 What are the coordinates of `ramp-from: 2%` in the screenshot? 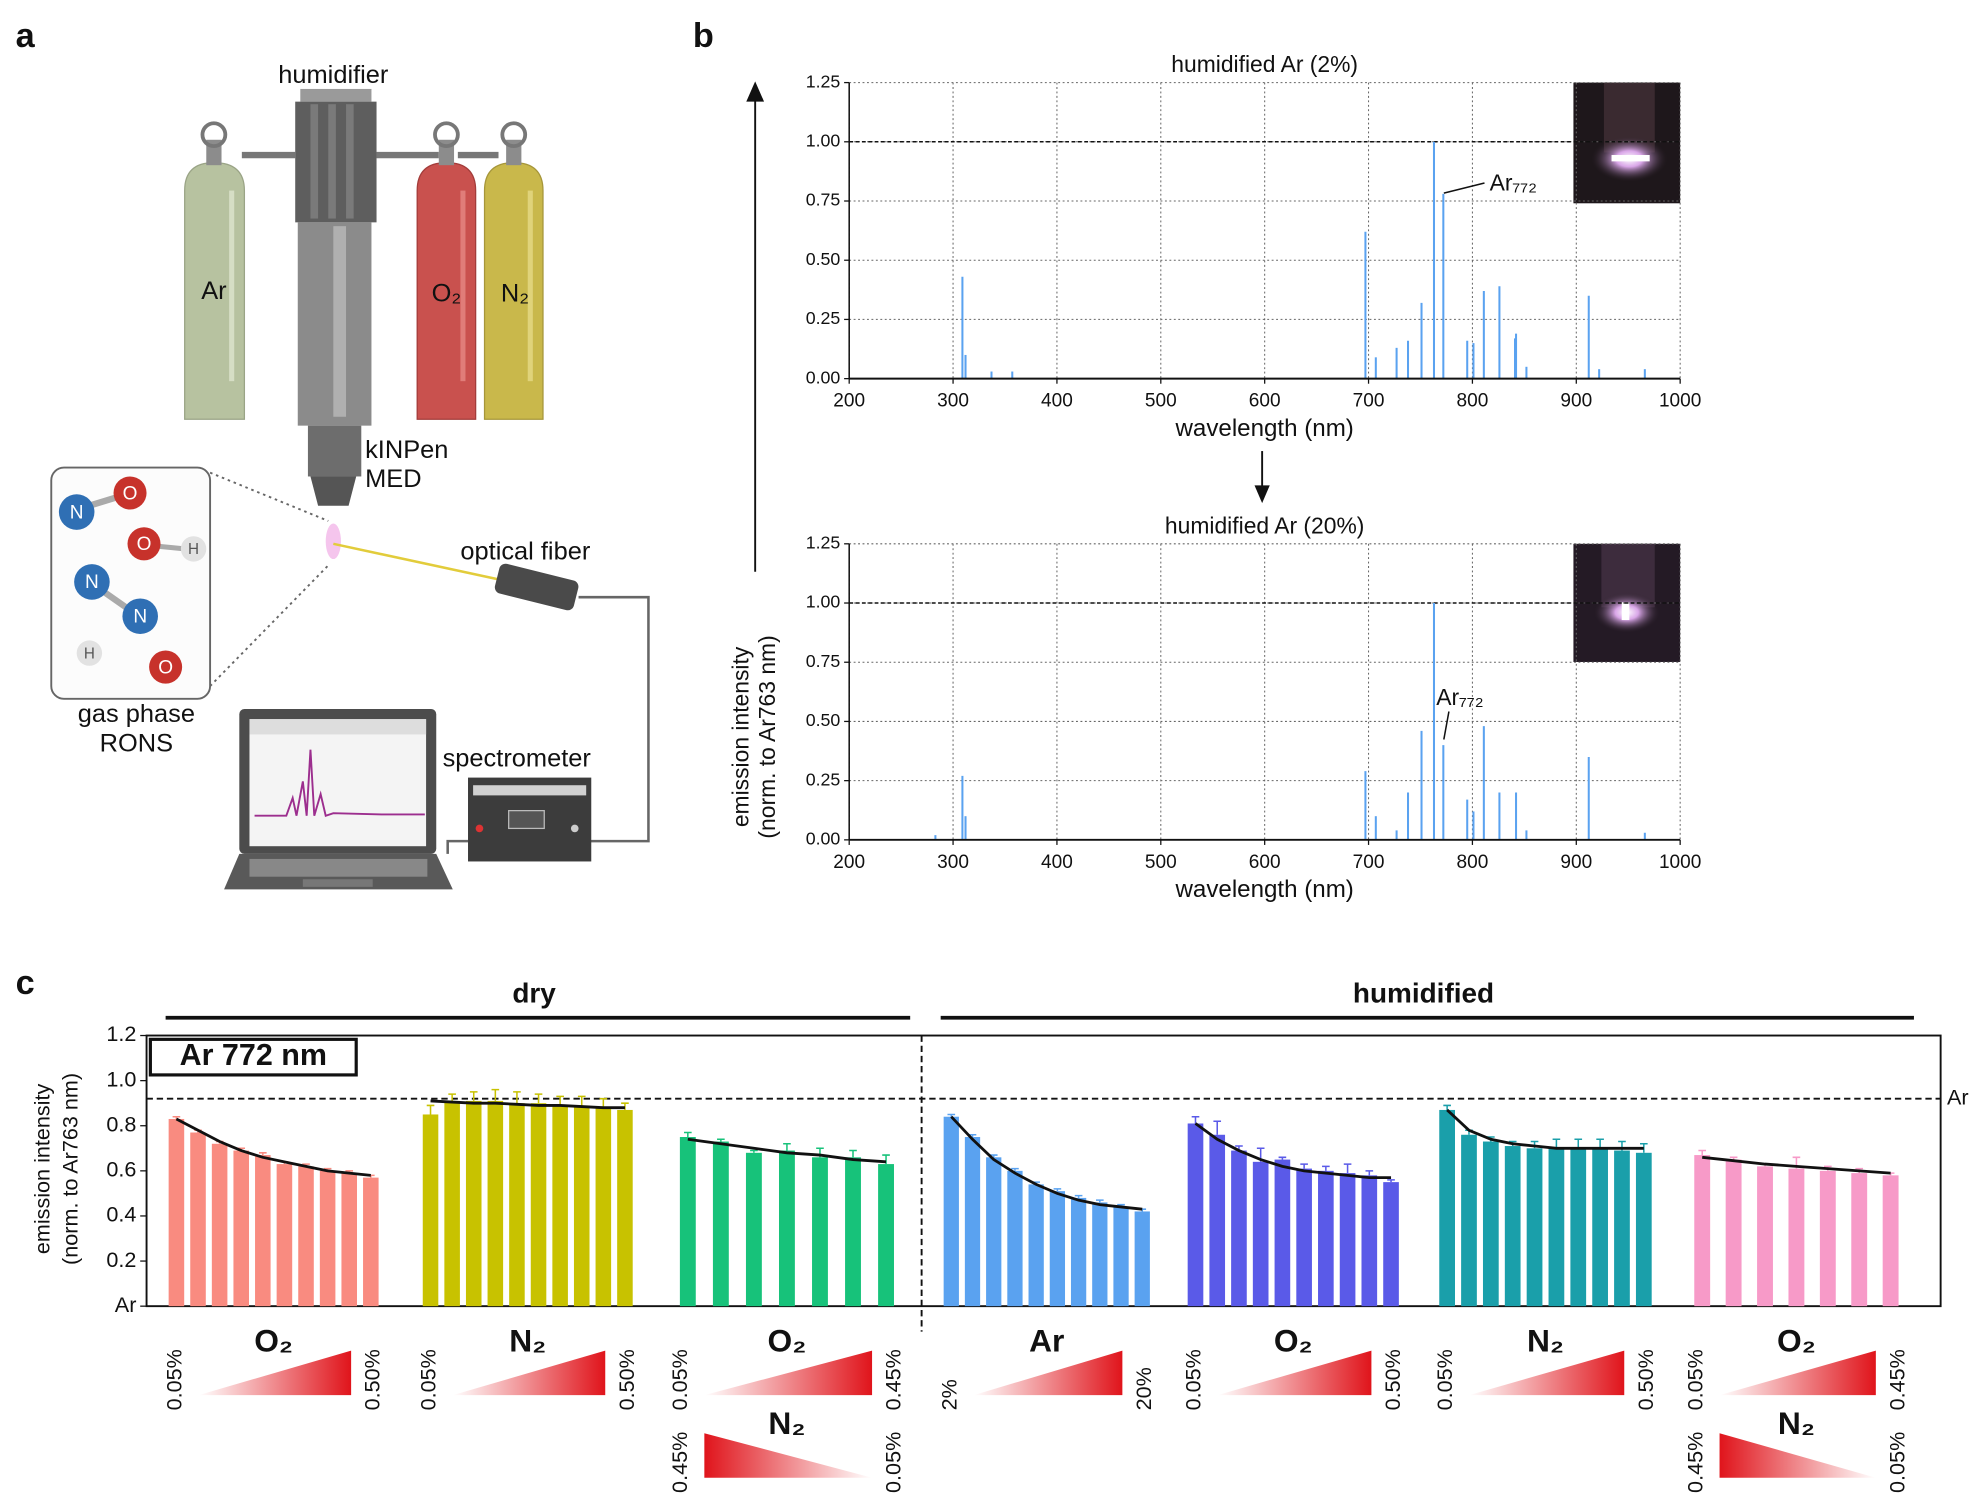 It's located at (949, 1394).